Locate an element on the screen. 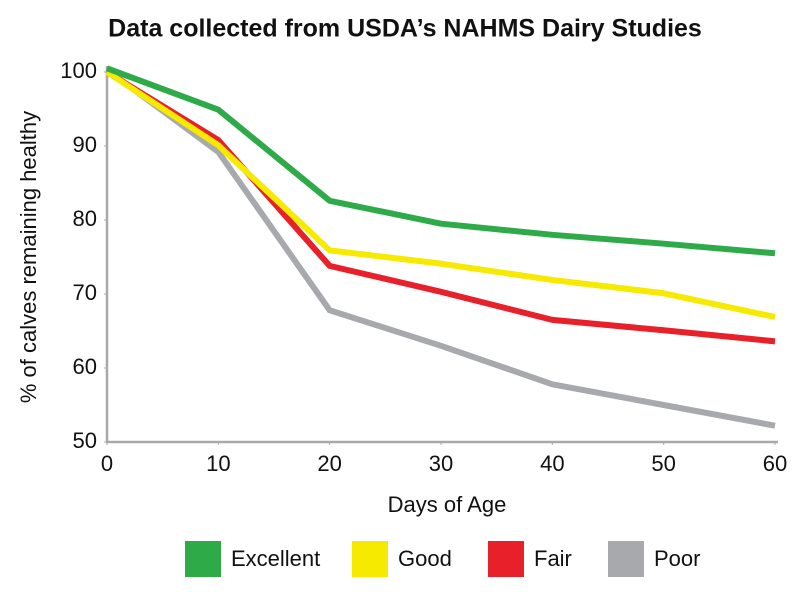 This screenshot has height=592, width=800. x-tick-label: 60 is located at coordinates (775, 463).